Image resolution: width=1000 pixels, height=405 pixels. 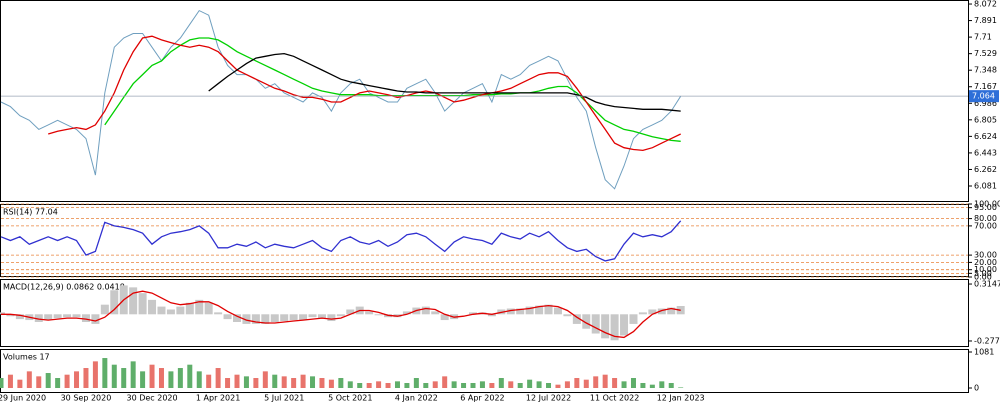 What do you see at coordinates (218, 398) in the screenshot?
I see `x-tick-label: 1 Apr 2021` at bounding box center [218, 398].